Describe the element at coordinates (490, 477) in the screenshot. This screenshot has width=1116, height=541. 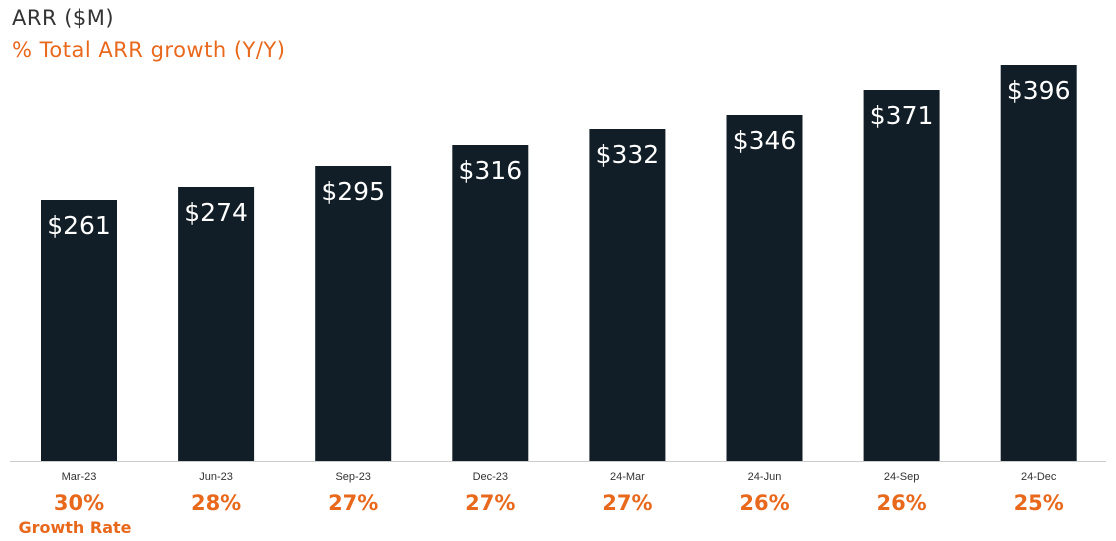
I see `x-tick-label: Dec-23` at that location.